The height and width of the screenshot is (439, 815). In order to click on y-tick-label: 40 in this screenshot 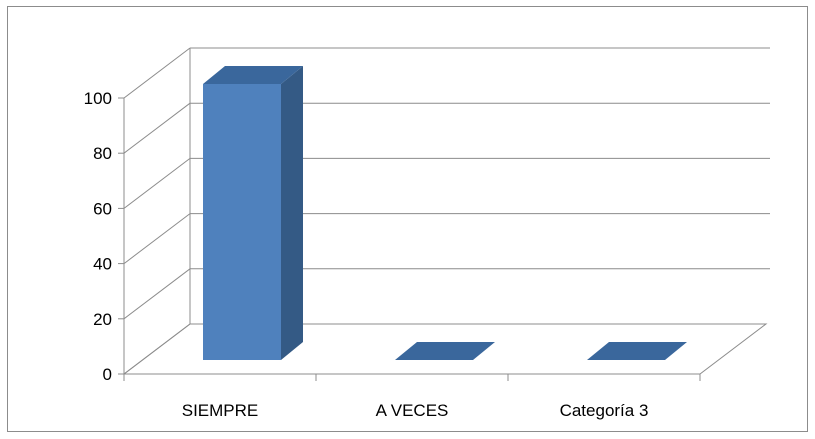, I will do `click(102, 264)`.